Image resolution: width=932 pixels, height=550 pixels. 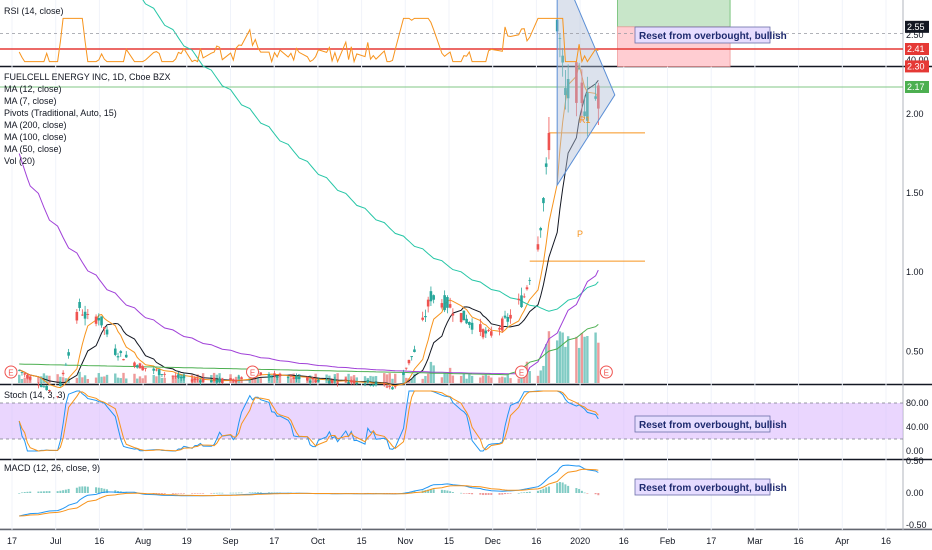 What do you see at coordinates (580, 234) in the screenshot?
I see `pivot-p-label: P` at bounding box center [580, 234].